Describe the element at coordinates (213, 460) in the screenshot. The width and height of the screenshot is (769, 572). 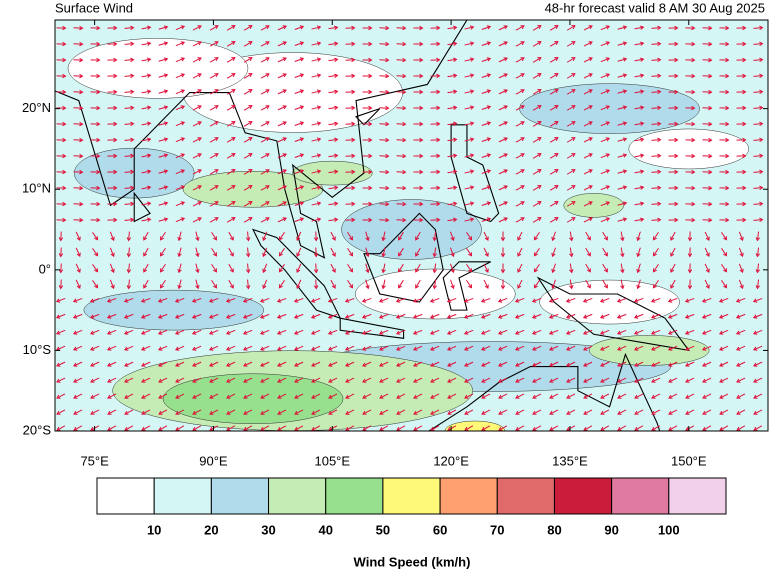
I see `lon-tick-label: 90°E` at that location.